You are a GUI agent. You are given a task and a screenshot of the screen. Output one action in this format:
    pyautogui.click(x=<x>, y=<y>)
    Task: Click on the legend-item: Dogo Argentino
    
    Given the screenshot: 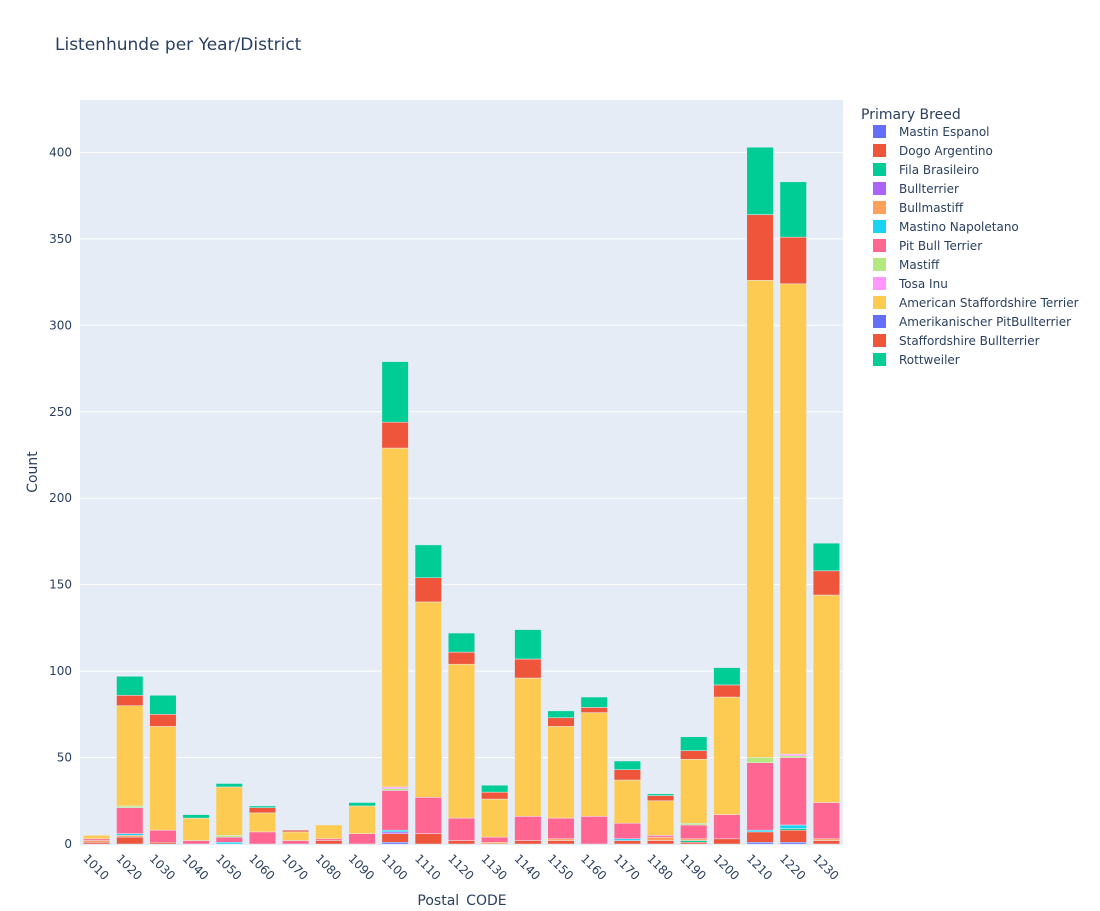 What is the action you would take?
    pyautogui.click(x=933, y=151)
    